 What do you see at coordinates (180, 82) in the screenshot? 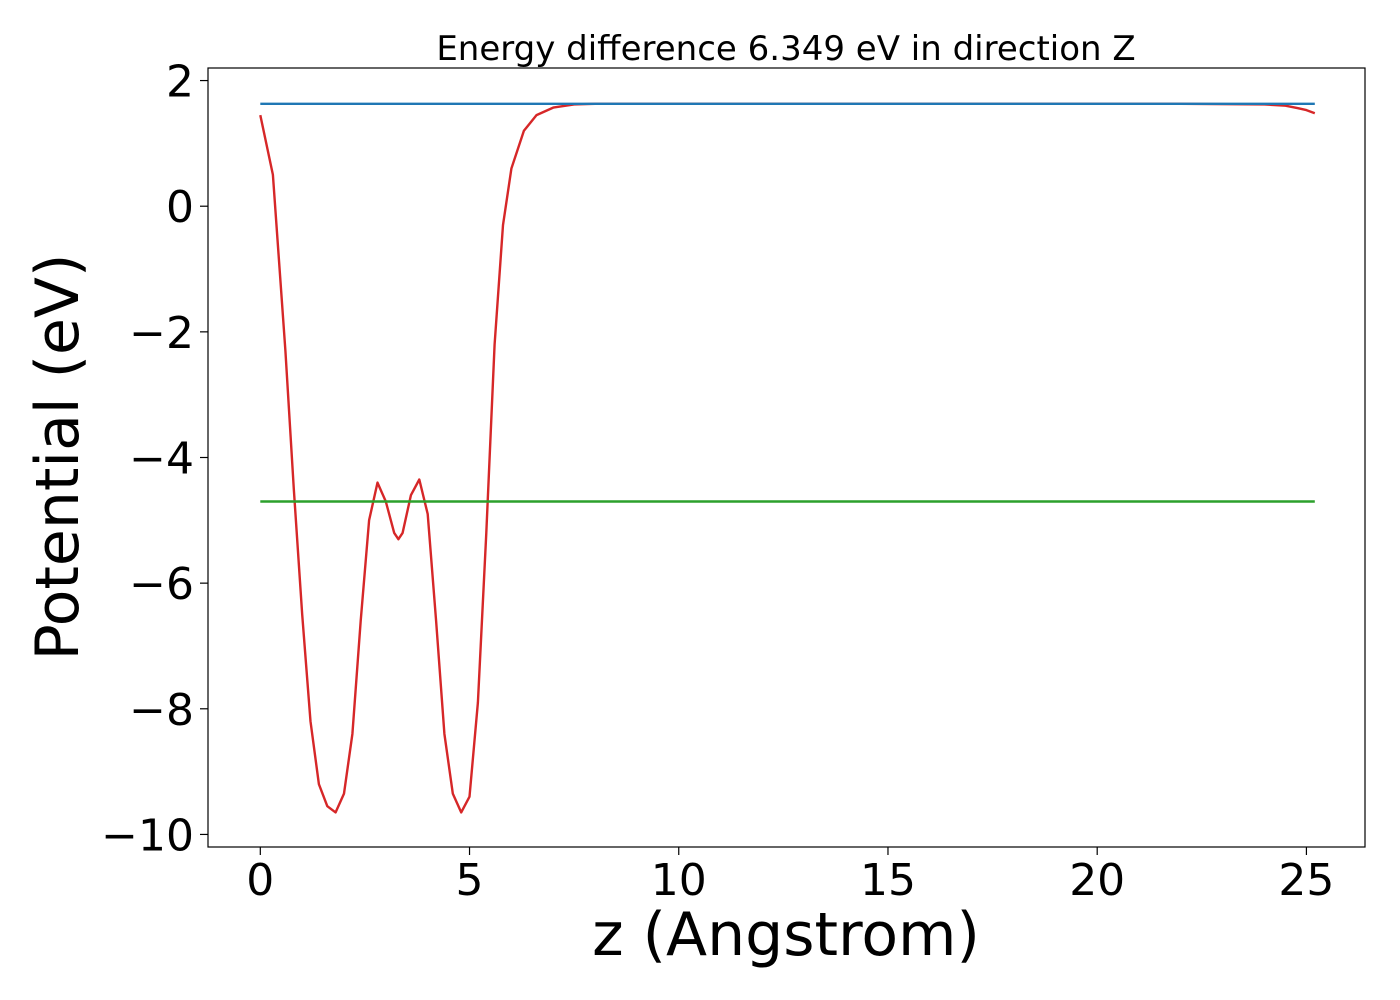
I see `y-tick-label: 2` at bounding box center [180, 82].